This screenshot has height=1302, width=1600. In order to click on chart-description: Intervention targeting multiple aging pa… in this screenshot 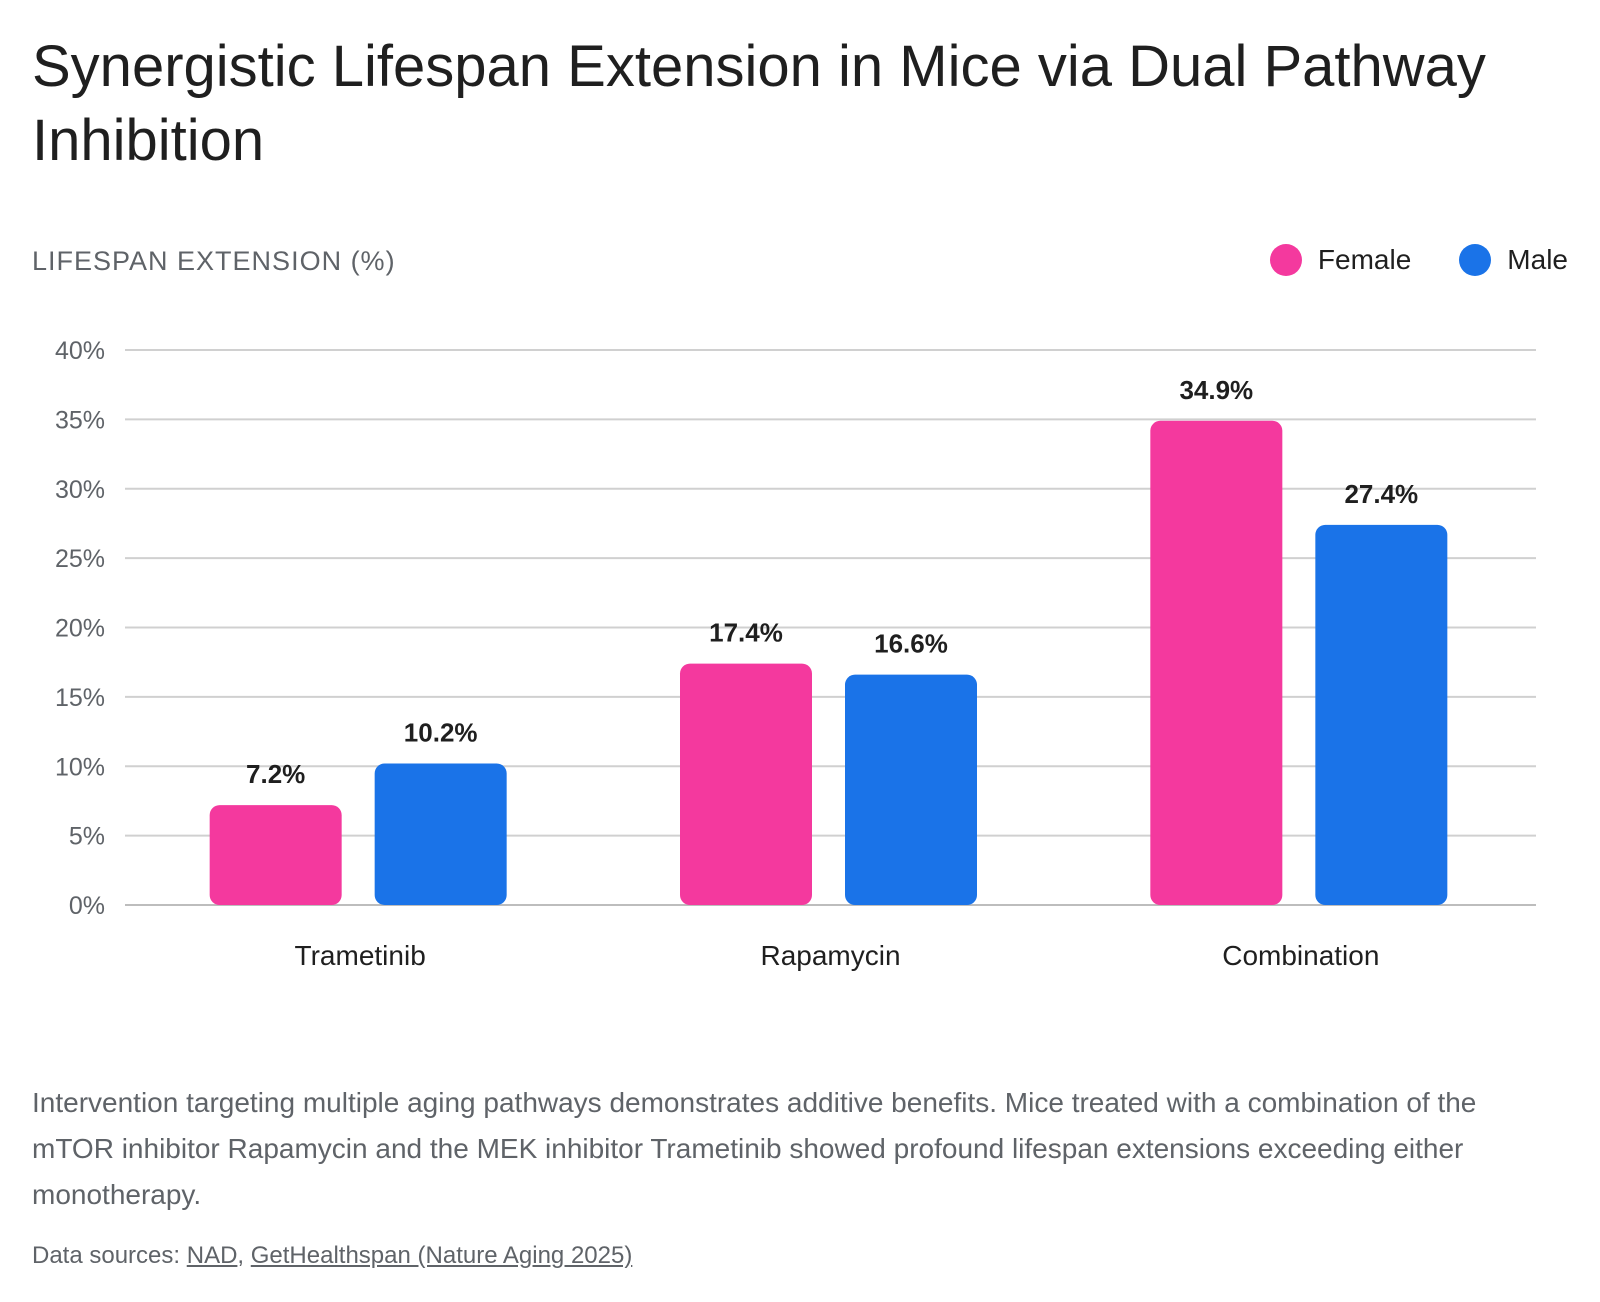, I will do `click(754, 1148)`.